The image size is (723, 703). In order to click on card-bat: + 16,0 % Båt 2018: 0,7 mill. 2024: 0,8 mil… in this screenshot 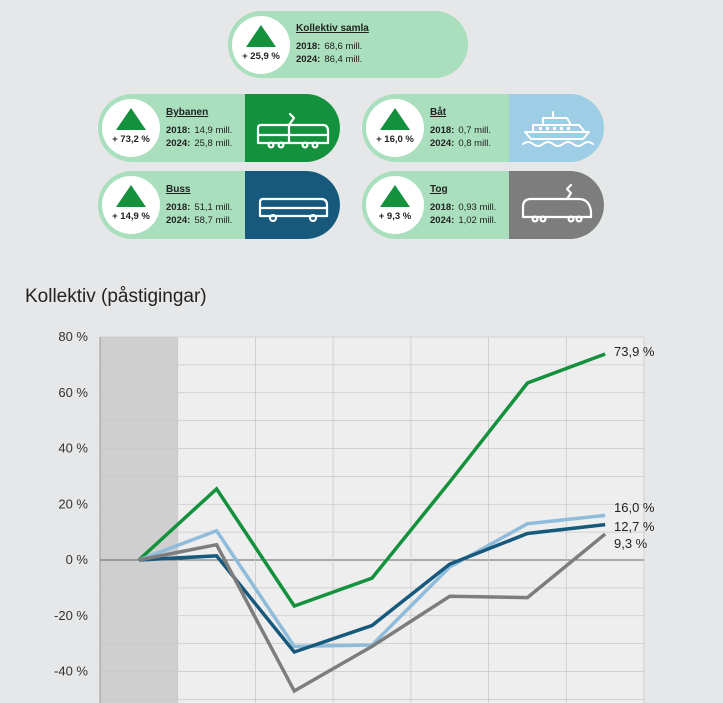, I will do `click(483, 128)`.